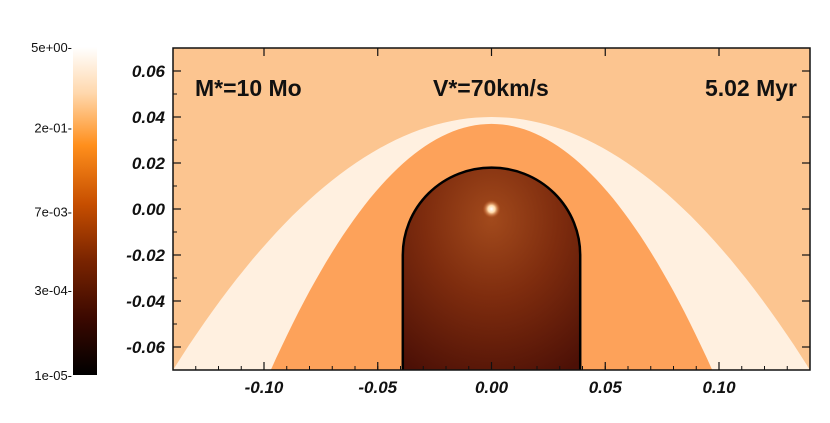 Image resolution: width=830 pixels, height=423 pixels. Describe the element at coordinates (85, 211) in the screenshot. I see `colorbar-gradient` at that location.